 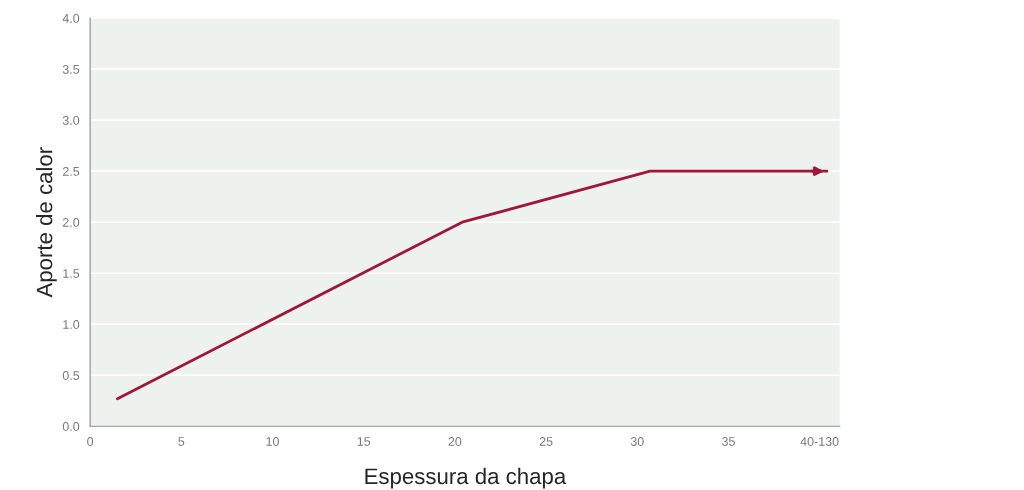 I want to click on x-tick-label: 0, so click(x=90, y=441).